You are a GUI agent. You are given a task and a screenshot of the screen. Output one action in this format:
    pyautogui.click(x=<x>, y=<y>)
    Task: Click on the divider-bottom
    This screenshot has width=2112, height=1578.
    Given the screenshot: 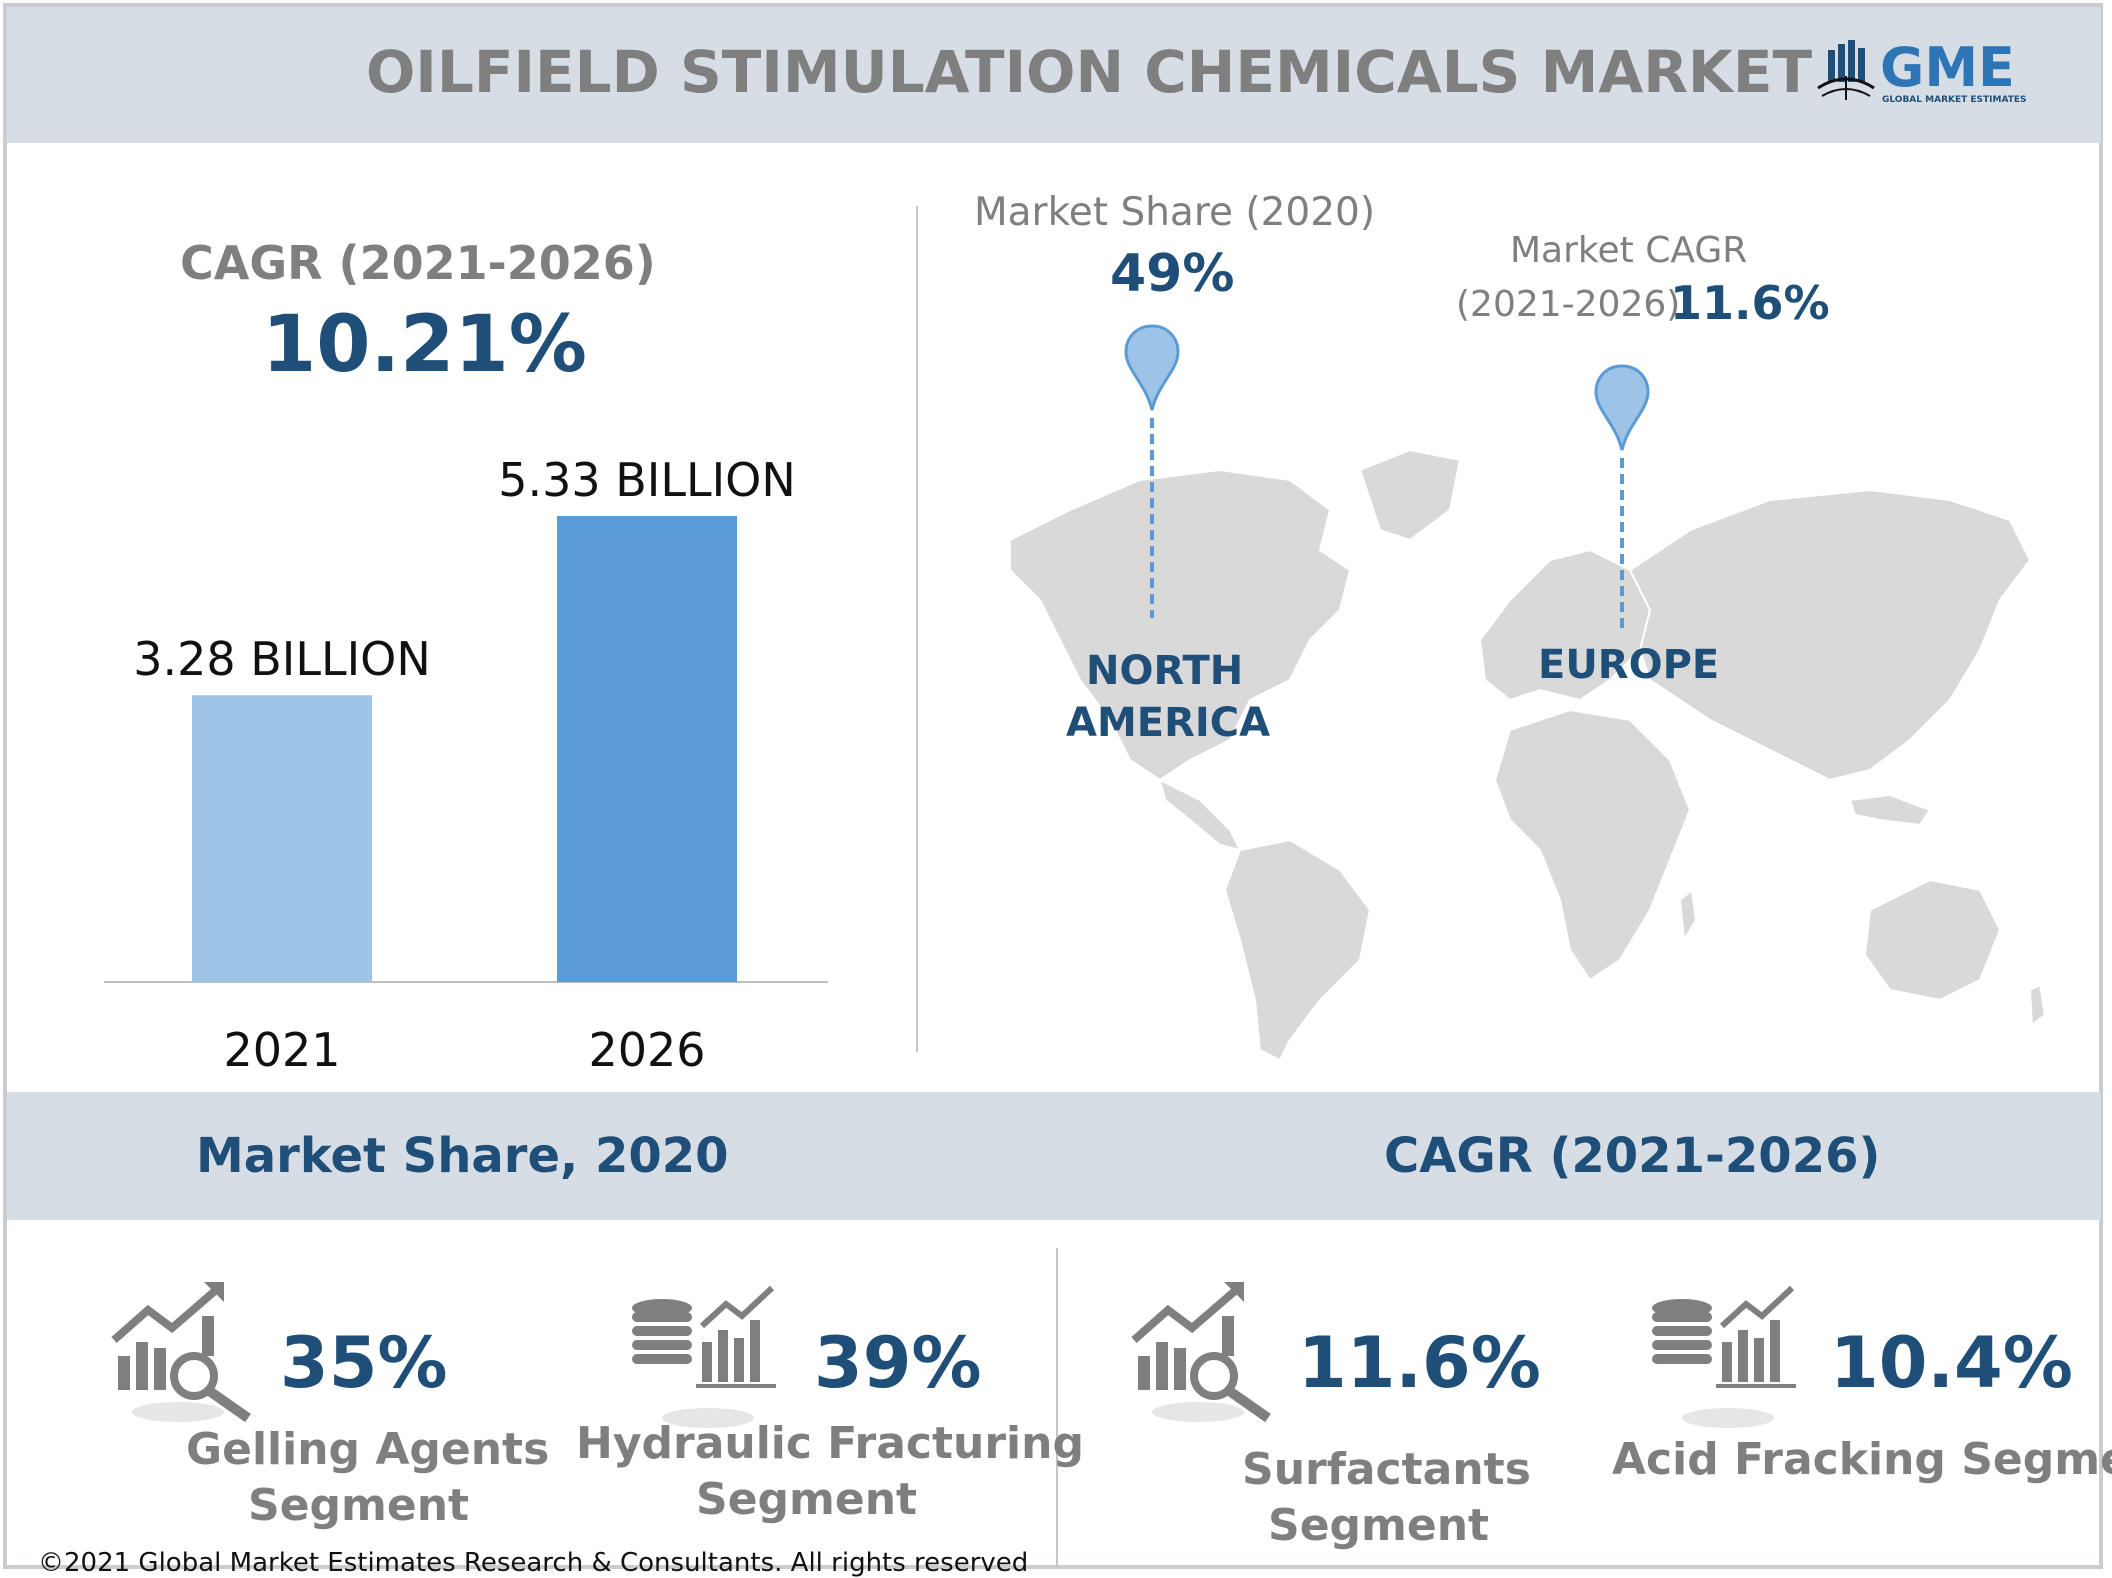 What is the action you would take?
    pyautogui.click(x=1057, y=1408)
    